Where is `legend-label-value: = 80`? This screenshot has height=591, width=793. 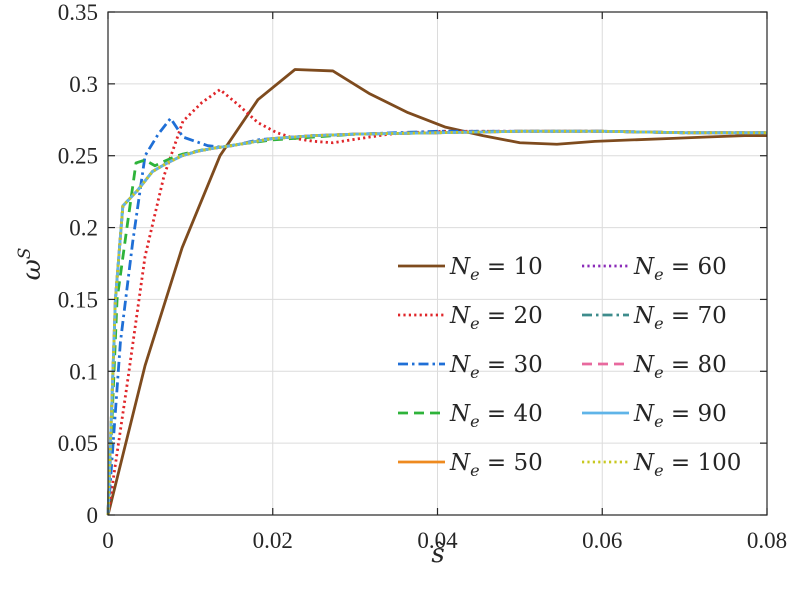
legend-label-value: = 80 is located at coordinates (695, 365).